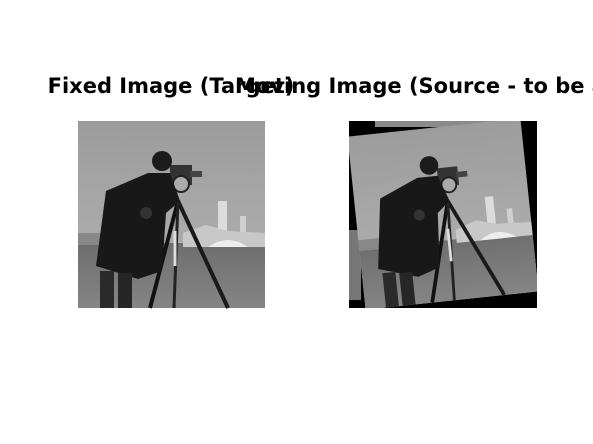  What do you see at coordinates (414, 86) in the screenshot?
I see `panel-title: Moving Image (Source - to be alig` at bounding box center [414, 86].